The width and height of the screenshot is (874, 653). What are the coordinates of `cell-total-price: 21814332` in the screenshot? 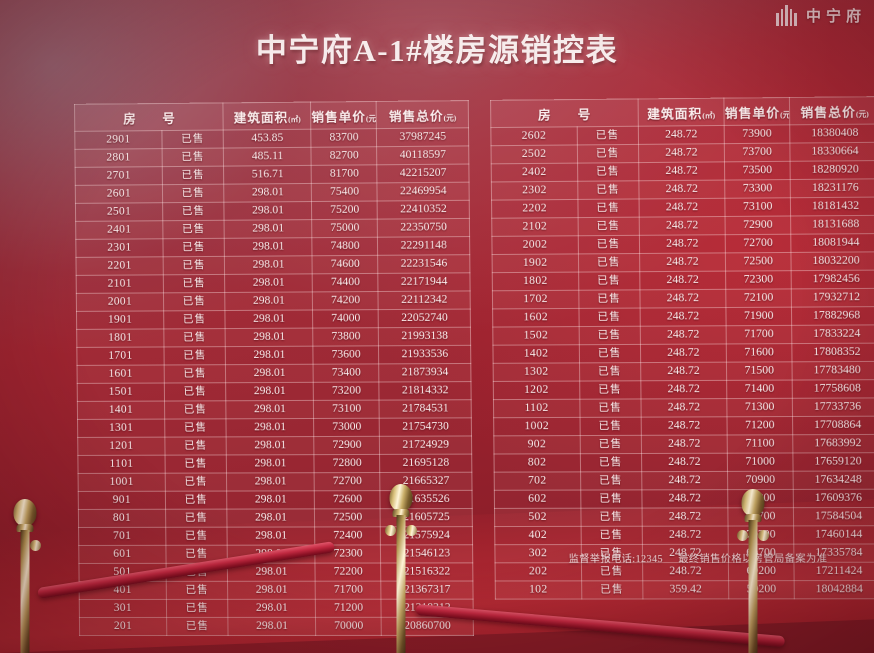 It's located at (425, 391).